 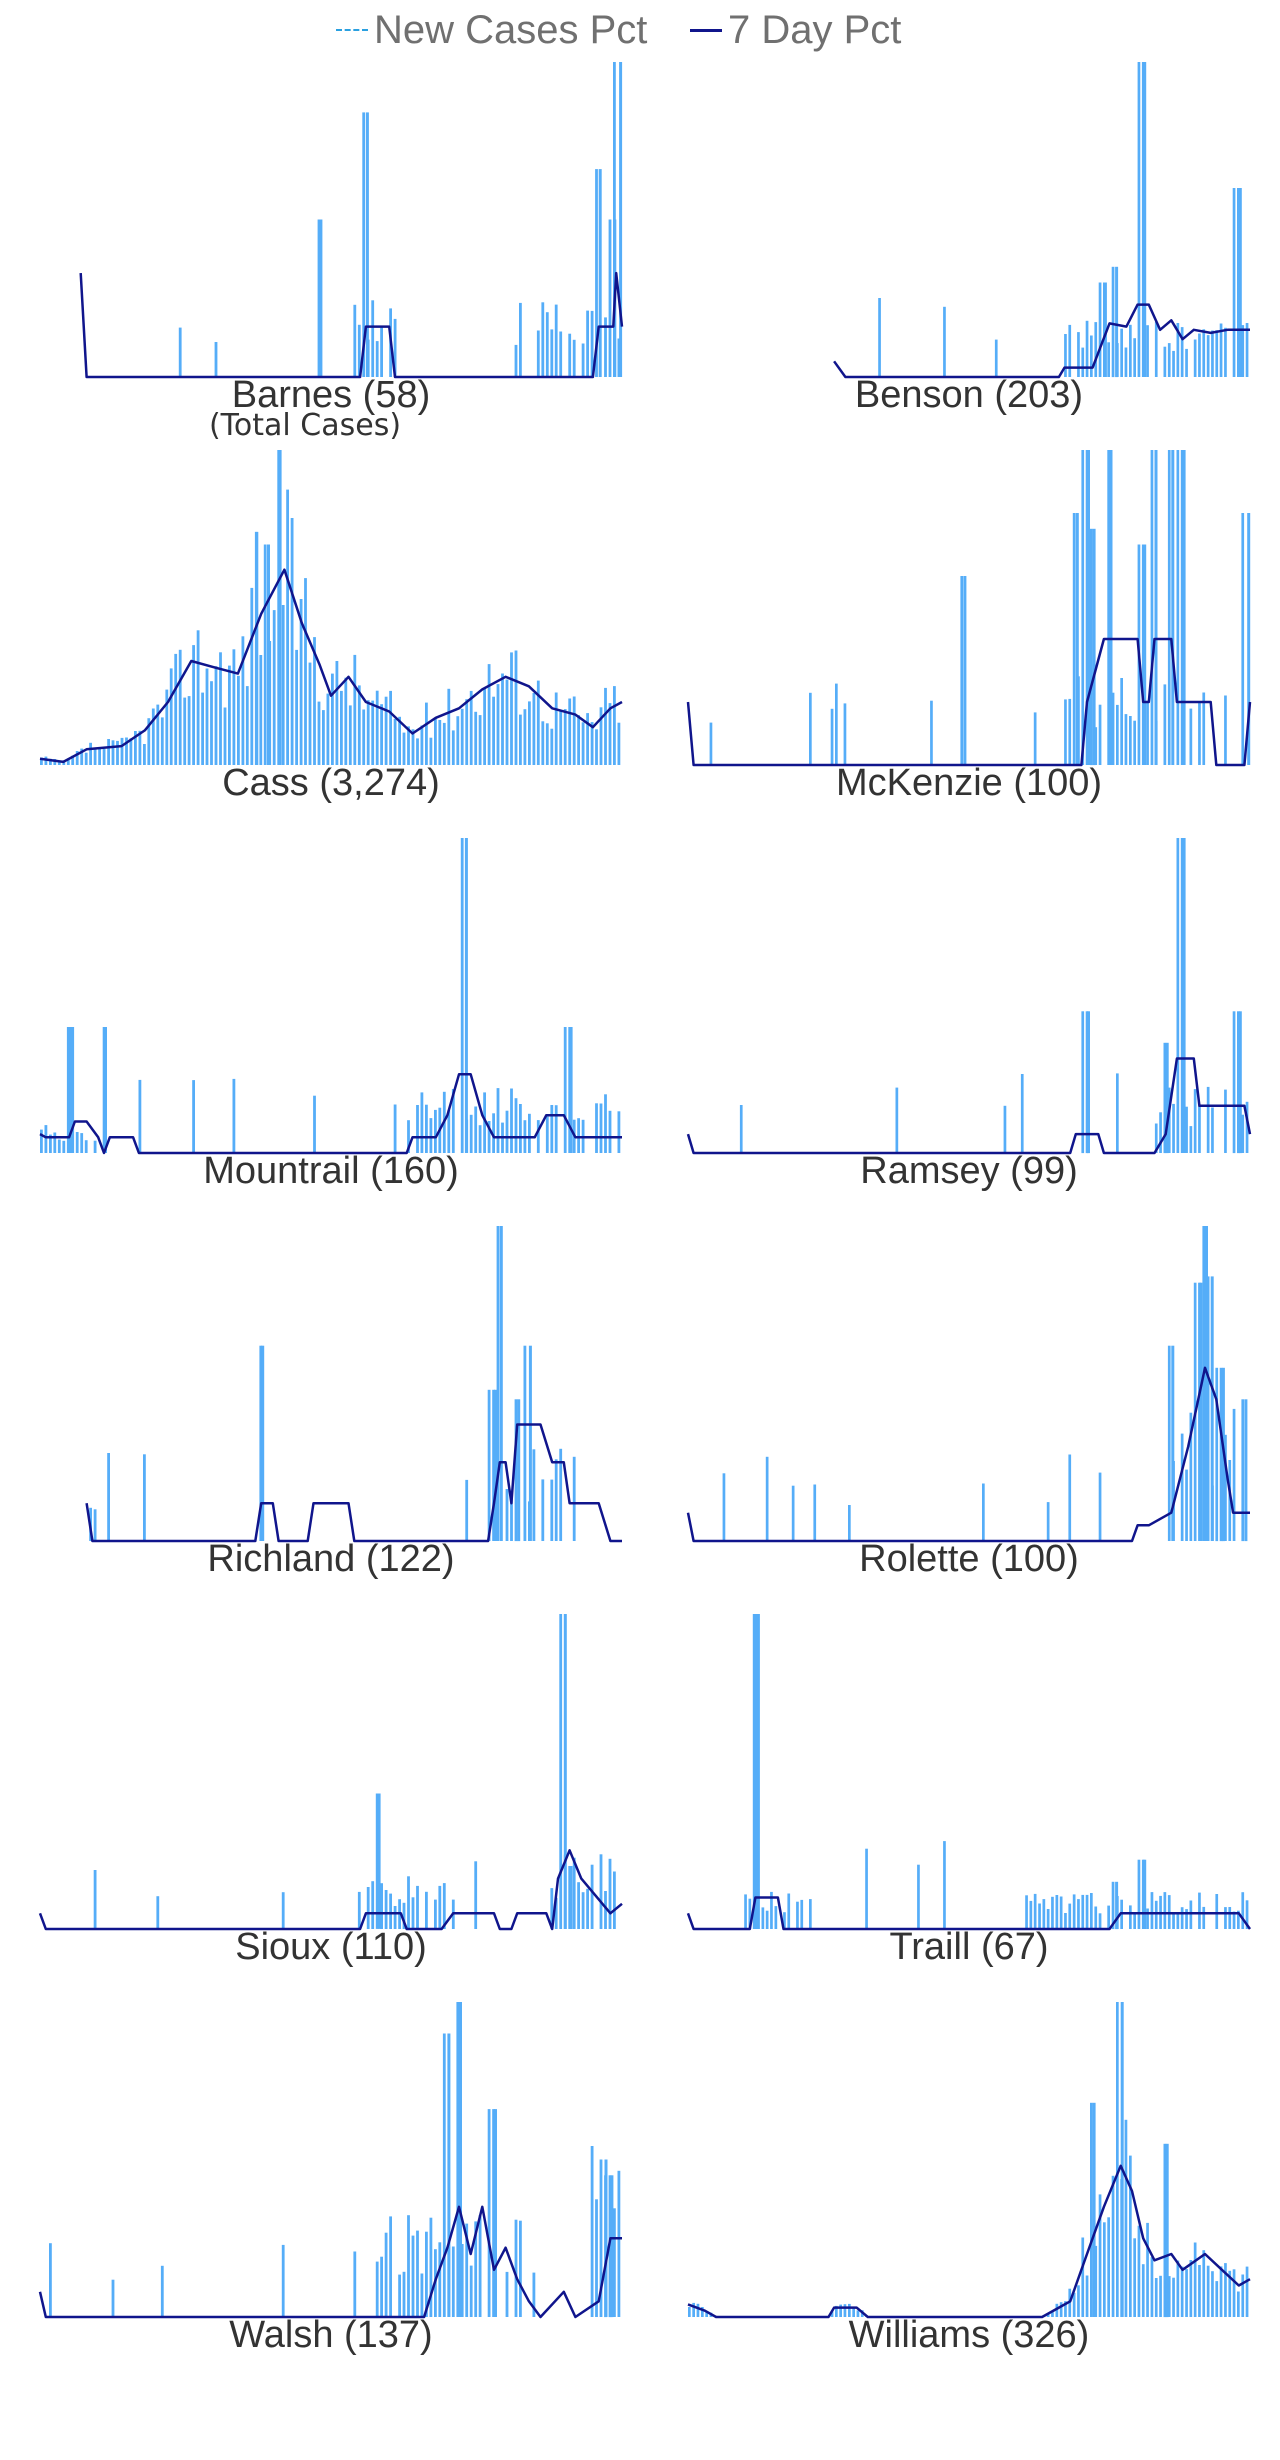 What do you see at coordinates (706, 30) in the screenshot?
I see `solid-line-icon` at bounding box center [706, 30].